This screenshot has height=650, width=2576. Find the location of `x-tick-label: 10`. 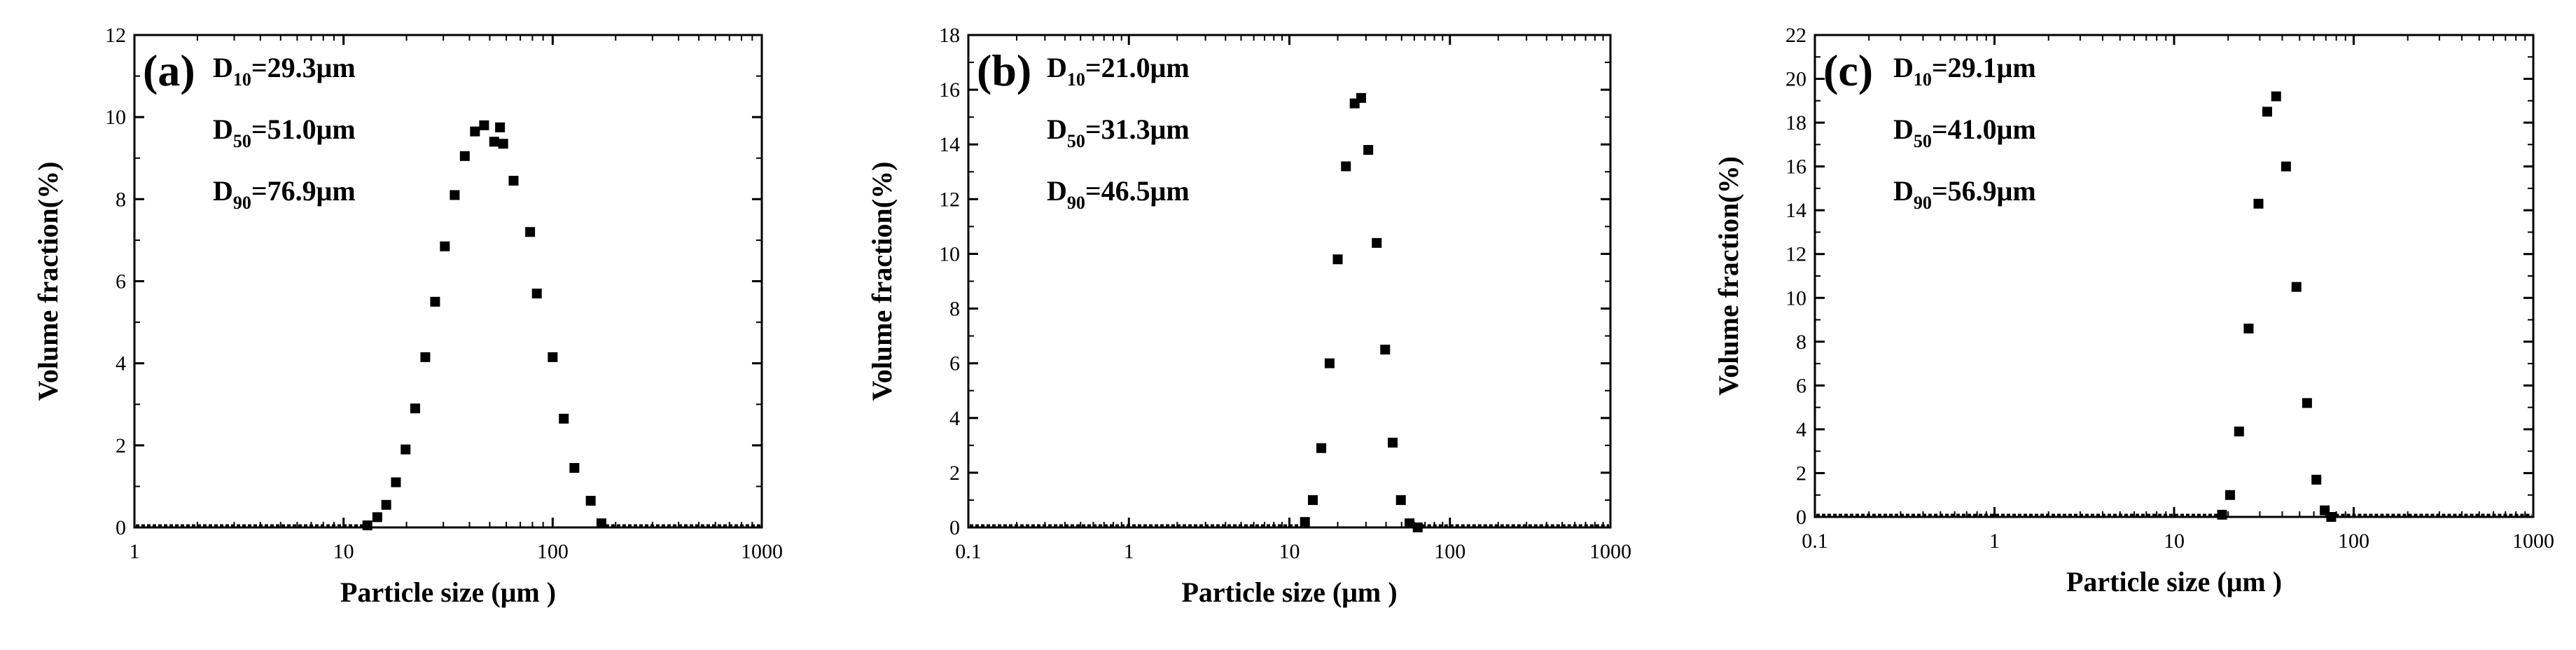

x-tick-label: 10 is located at coordinates (2174, 541).